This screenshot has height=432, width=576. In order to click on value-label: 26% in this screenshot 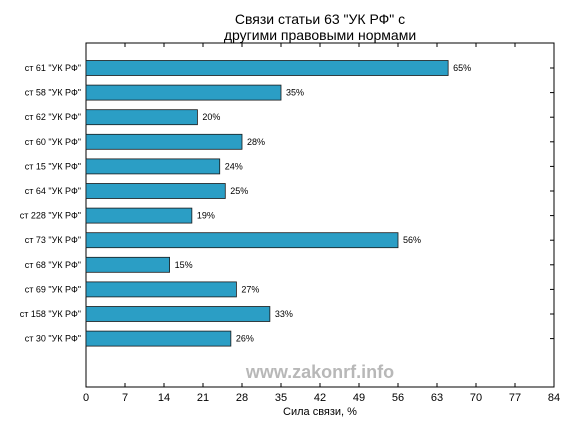, I will do `click(245, 339)`.